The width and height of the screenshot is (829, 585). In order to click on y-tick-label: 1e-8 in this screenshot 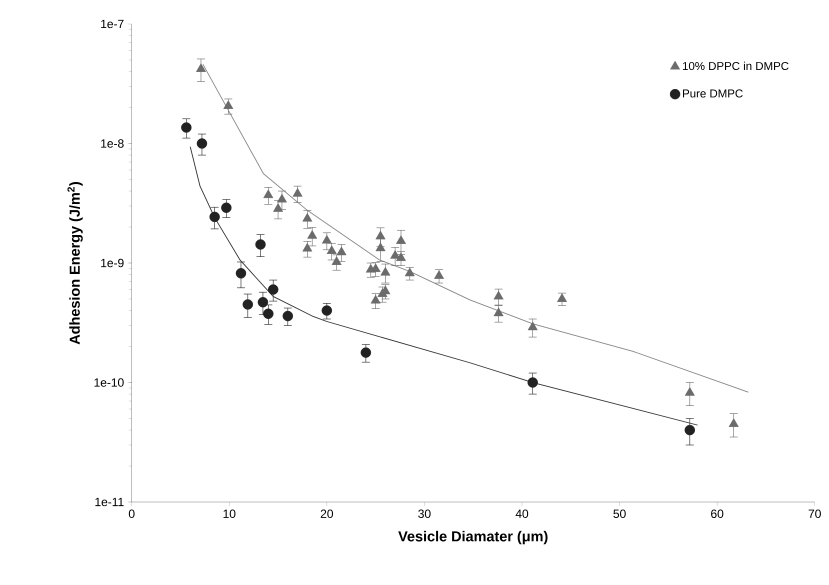, I will do `click(112, 143)`.